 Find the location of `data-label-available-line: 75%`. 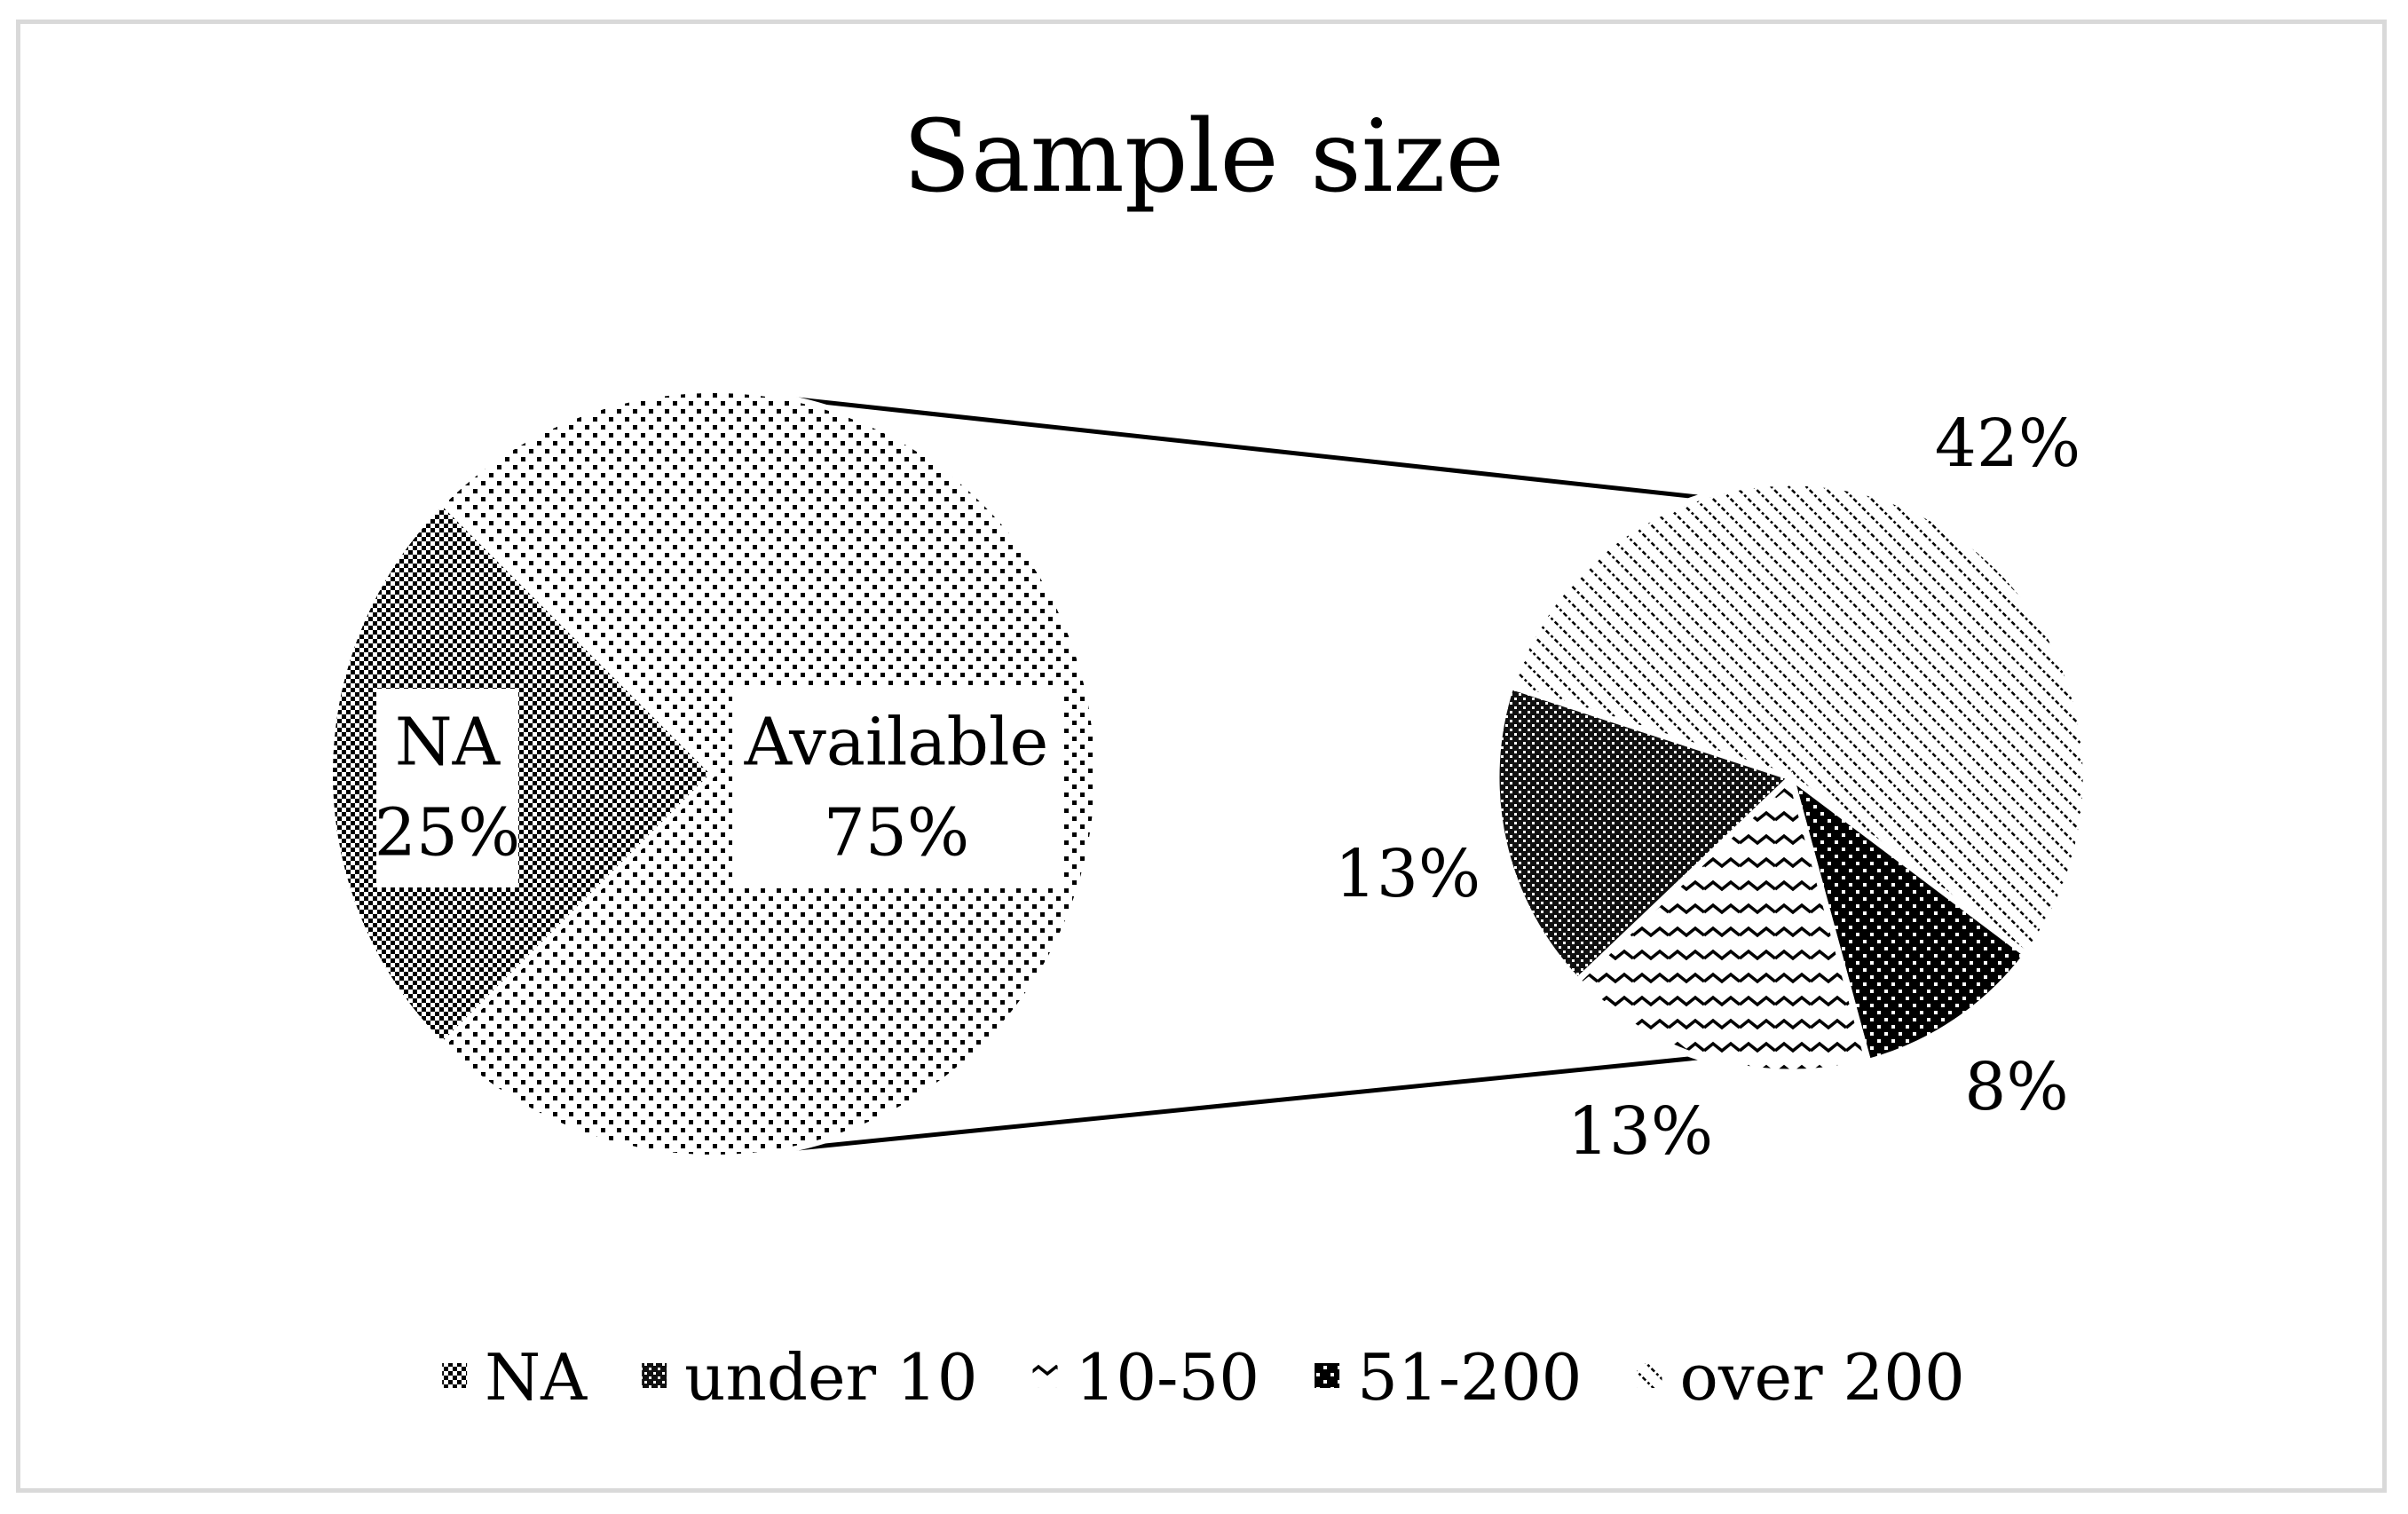

data-label-available-line: 75% is located at coordinates (897, 832).